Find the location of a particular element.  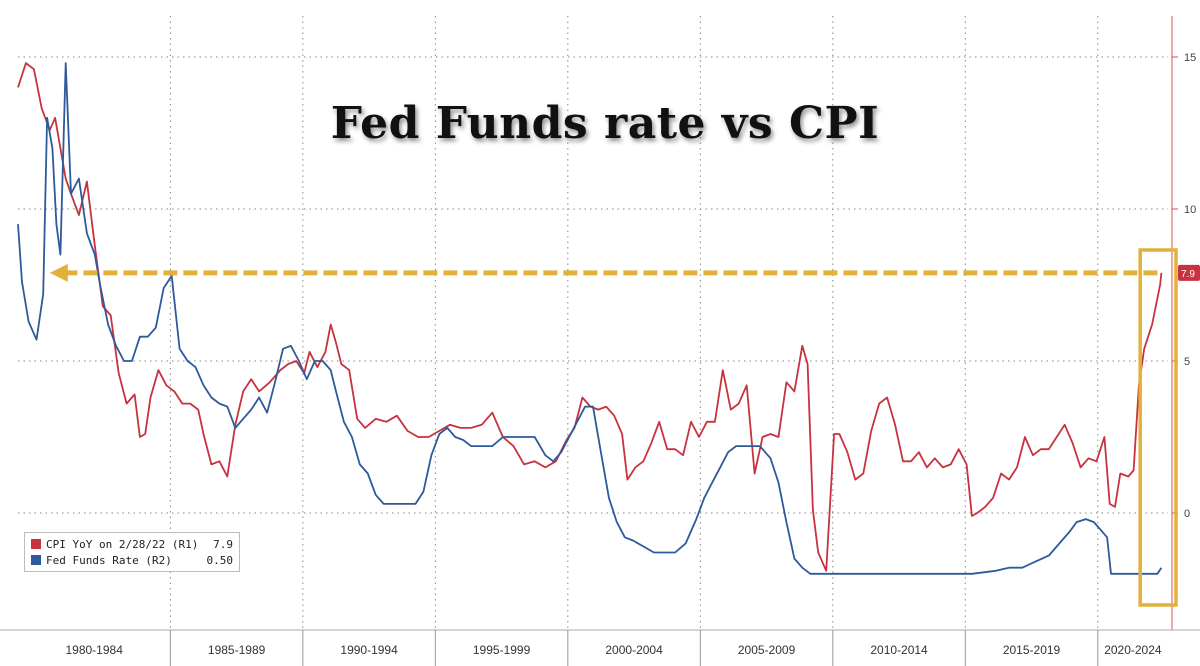

legend-entry-fed-funds: Fed Funds Rate (R2) 0.50 is located at coordinates (132, 560).